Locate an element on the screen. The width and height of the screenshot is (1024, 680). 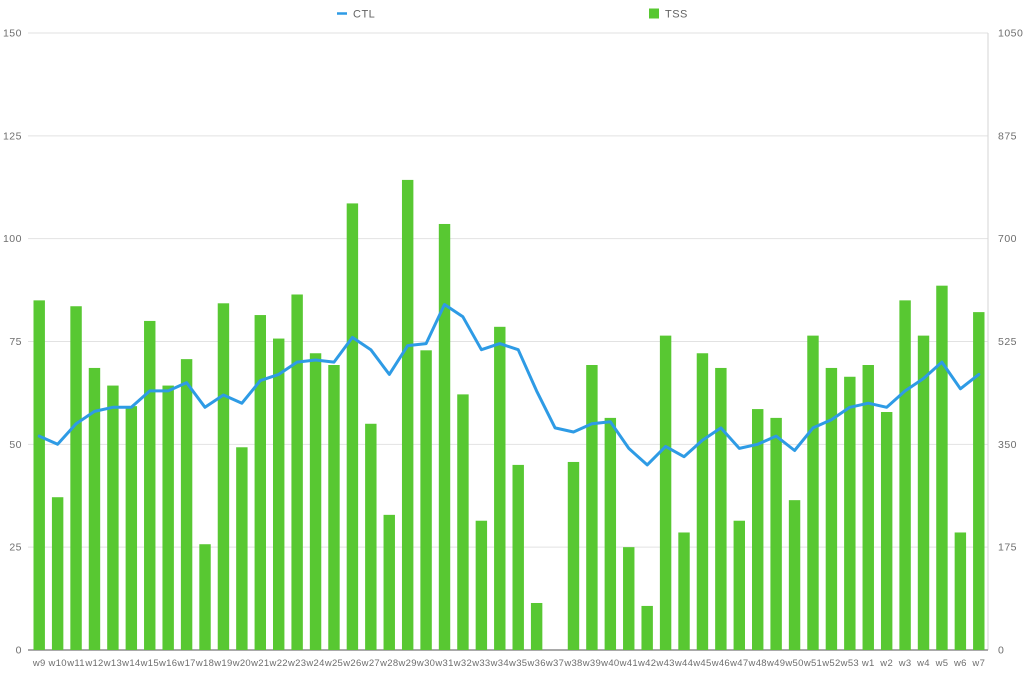
right-axis-tick-350: 350 is located at coordinates (1007, 445).